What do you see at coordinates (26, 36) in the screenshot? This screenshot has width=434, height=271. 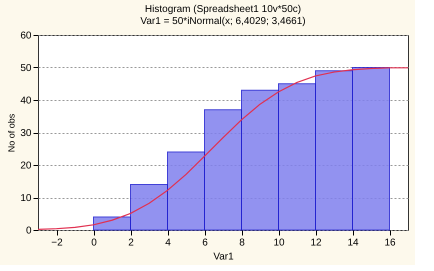 I see `y-tick-label: 60` at bounding box center [26, 36].